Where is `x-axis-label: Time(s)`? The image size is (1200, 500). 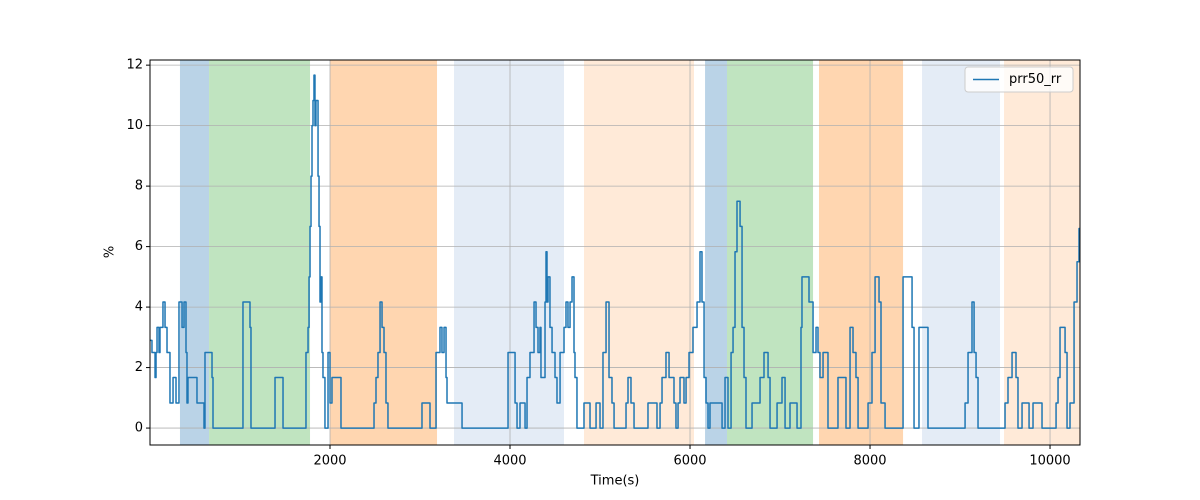 x-axis-label: Time(s) is located at coordinates (615, 481).